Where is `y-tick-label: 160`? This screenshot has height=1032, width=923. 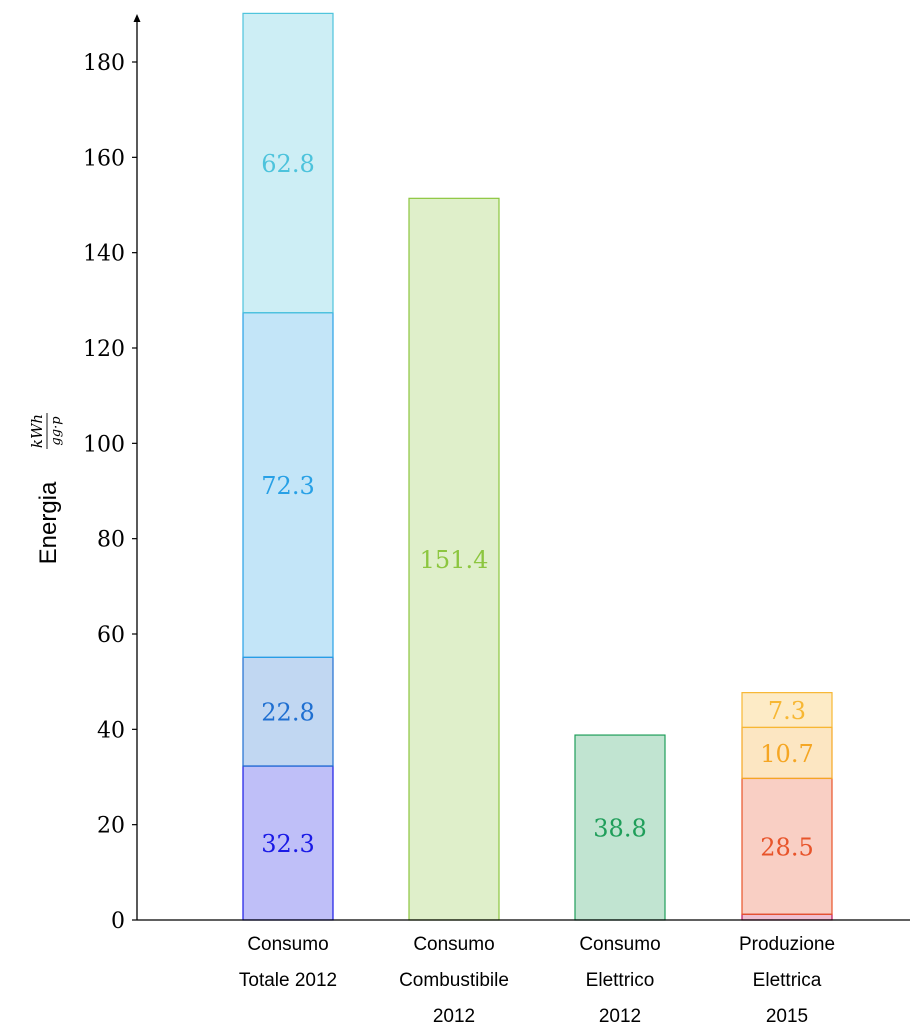 y-tick-label: 160 is located at coordinates (104, 158).